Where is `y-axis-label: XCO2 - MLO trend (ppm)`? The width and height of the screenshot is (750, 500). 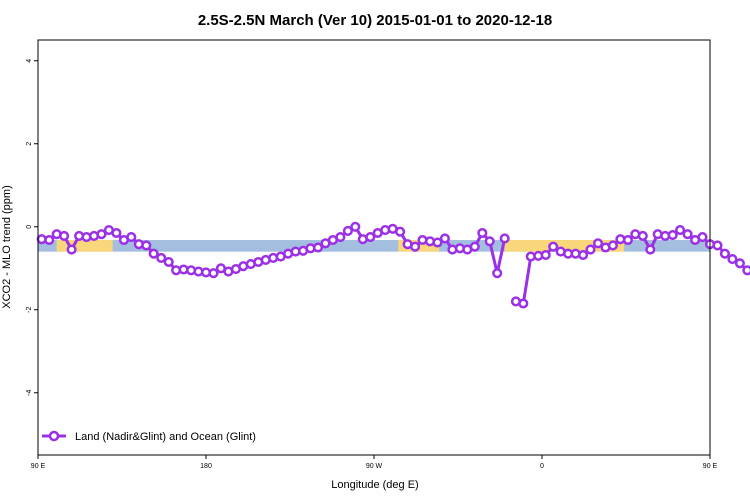 y-axis-label: XCO2 - MLO trend (ppm) is located at coordinates (7, 246).